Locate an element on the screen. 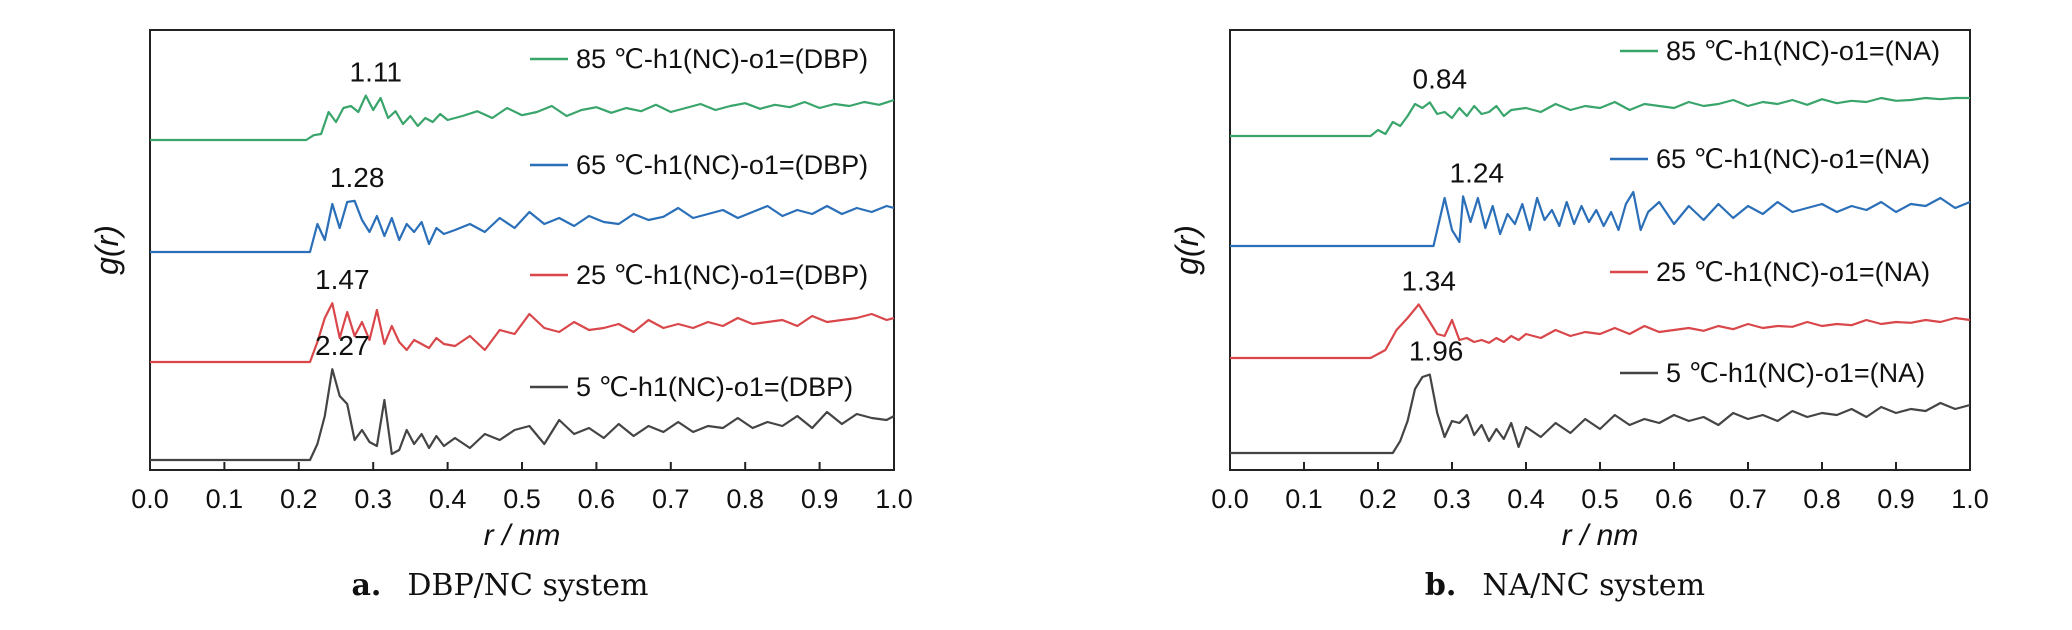 The width and height of the screenshot is (2072, 630). caption-text: NA/NC system is located at coordinates (1593, 585).